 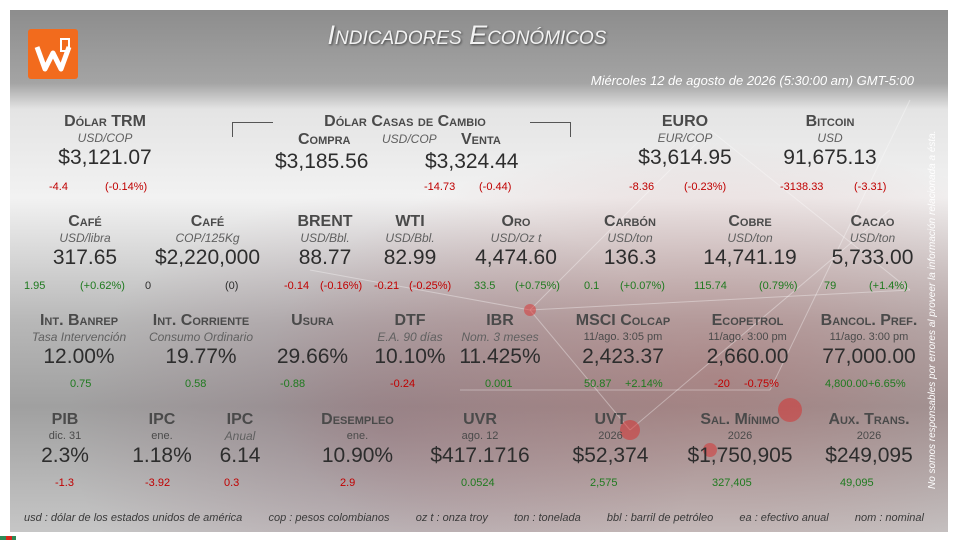 I want to click on venta-label: Venta, so click(x=481, y=139).